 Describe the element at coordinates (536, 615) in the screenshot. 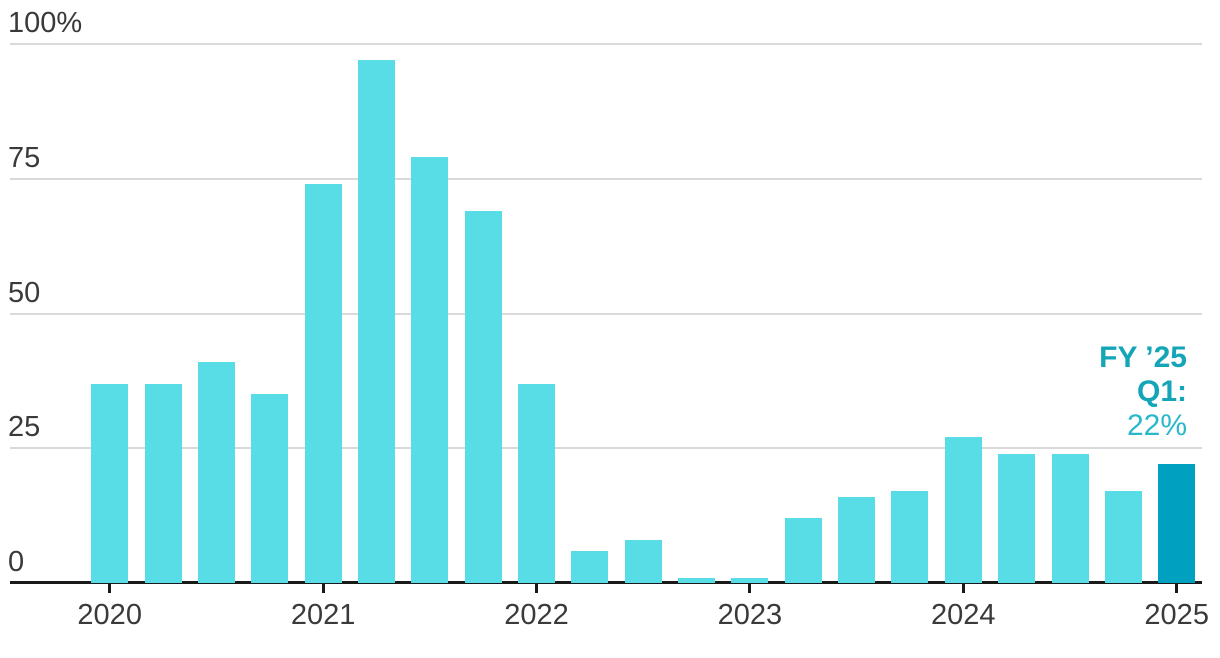

I see `x-axis-label-2022: 2022` at that location.